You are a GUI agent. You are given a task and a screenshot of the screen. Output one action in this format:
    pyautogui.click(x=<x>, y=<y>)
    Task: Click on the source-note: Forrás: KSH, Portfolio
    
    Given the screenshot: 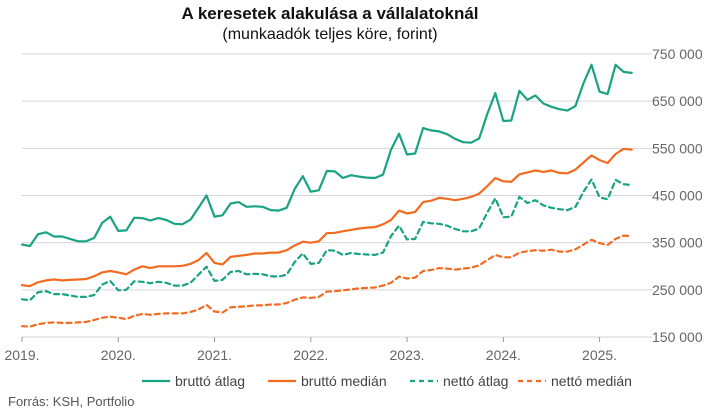 What is the action you would take?
    pyautogui.click(x=71, y=401)
    